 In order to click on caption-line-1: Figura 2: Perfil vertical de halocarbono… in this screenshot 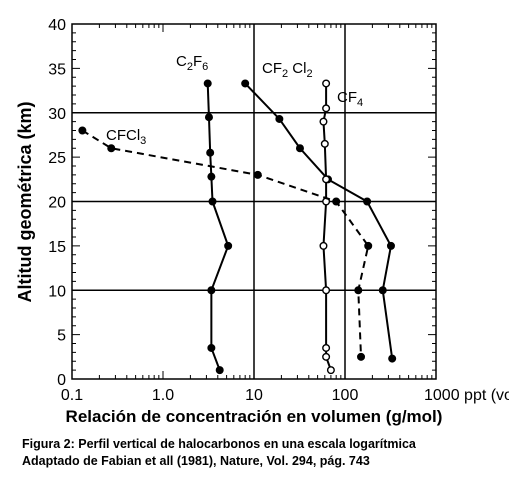, I will do `click(219, 444)`.